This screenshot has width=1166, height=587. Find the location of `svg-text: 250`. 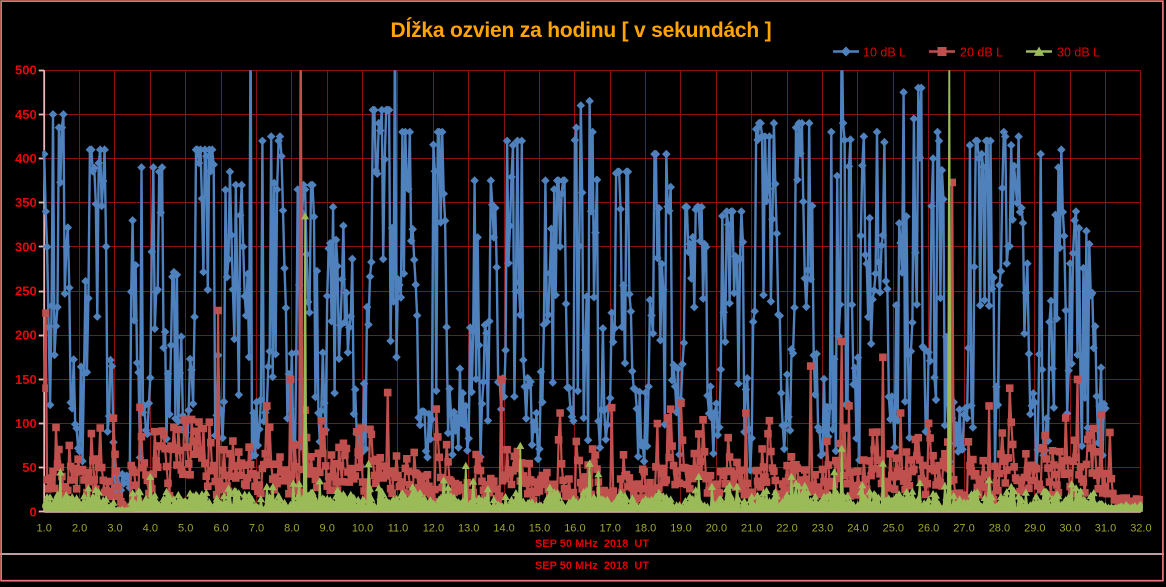

svg-text: 250 is located at coordinates (26, 291).